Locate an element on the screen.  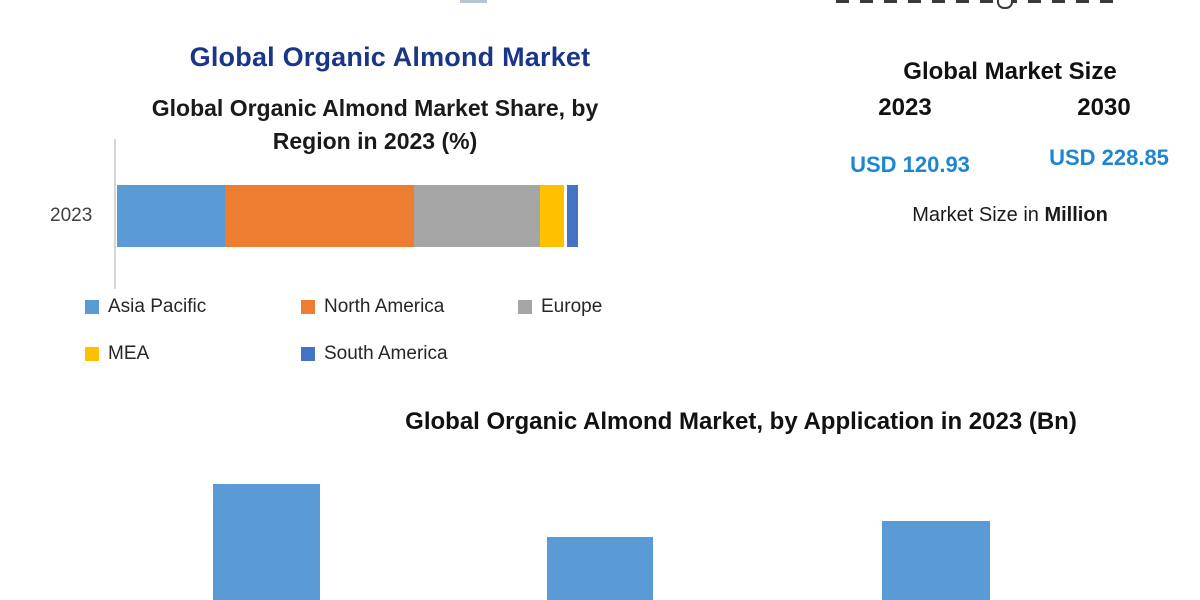
bar-segment-north-america is located at coordinates (319, 216).